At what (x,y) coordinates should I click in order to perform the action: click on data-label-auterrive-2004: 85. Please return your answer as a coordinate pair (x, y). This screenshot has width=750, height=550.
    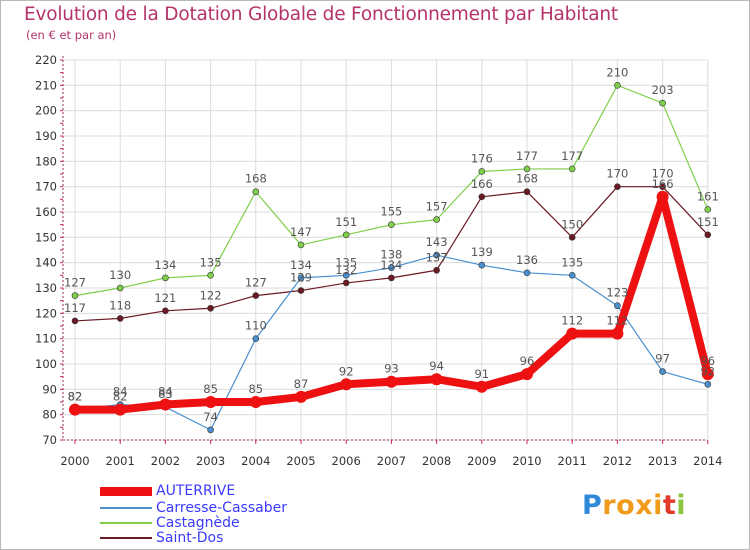
    Looking at the image, I should click on (255, 389).